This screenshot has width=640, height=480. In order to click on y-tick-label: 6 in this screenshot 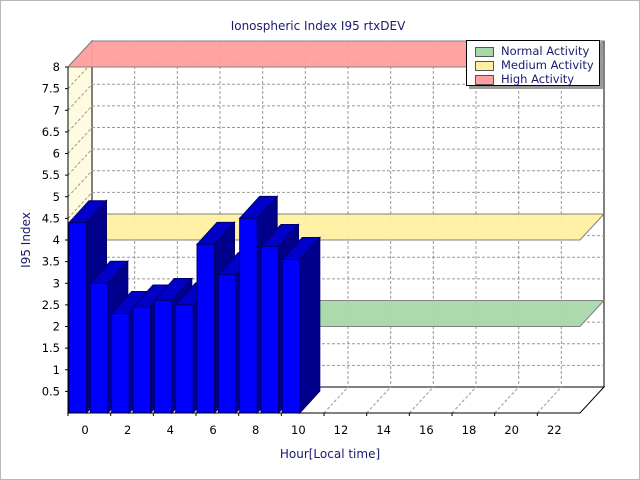, I will do `click(56, 154)`.